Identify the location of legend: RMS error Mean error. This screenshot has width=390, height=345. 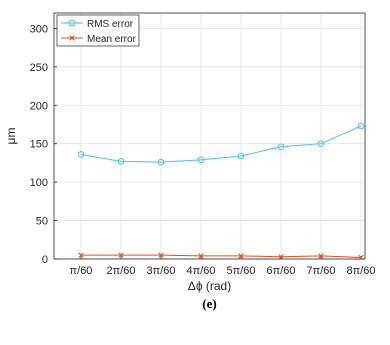
(98, 30).